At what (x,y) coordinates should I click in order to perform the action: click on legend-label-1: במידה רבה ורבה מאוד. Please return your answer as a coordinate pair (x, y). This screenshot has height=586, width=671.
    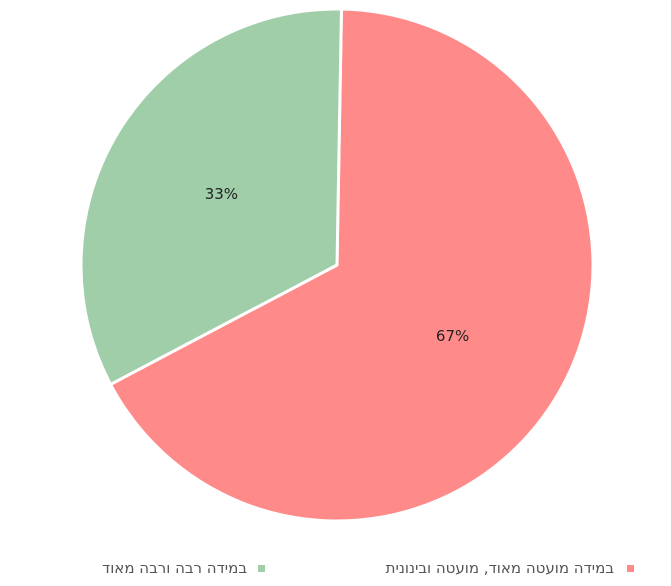
    Looking at the image, I should click on (174, 568).